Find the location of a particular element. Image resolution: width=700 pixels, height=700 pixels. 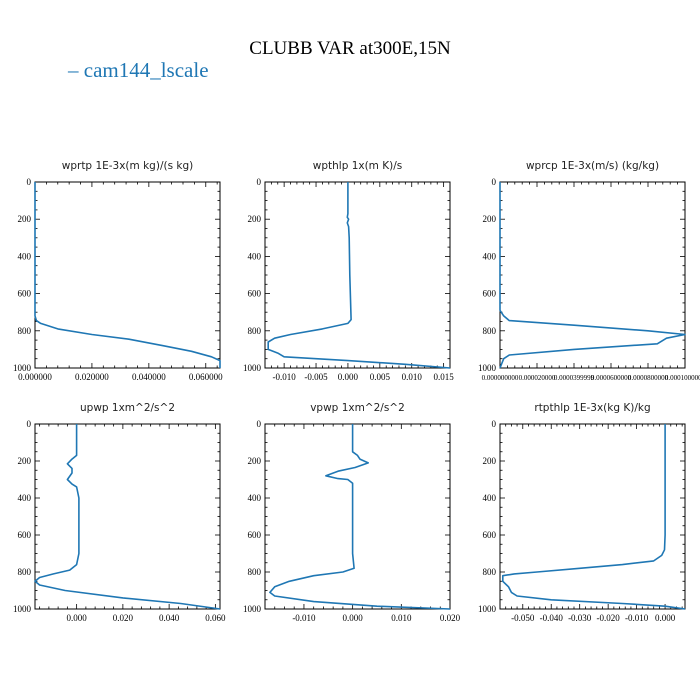

x-tick-label: 0.060000 is located at coordinates (206, 377).